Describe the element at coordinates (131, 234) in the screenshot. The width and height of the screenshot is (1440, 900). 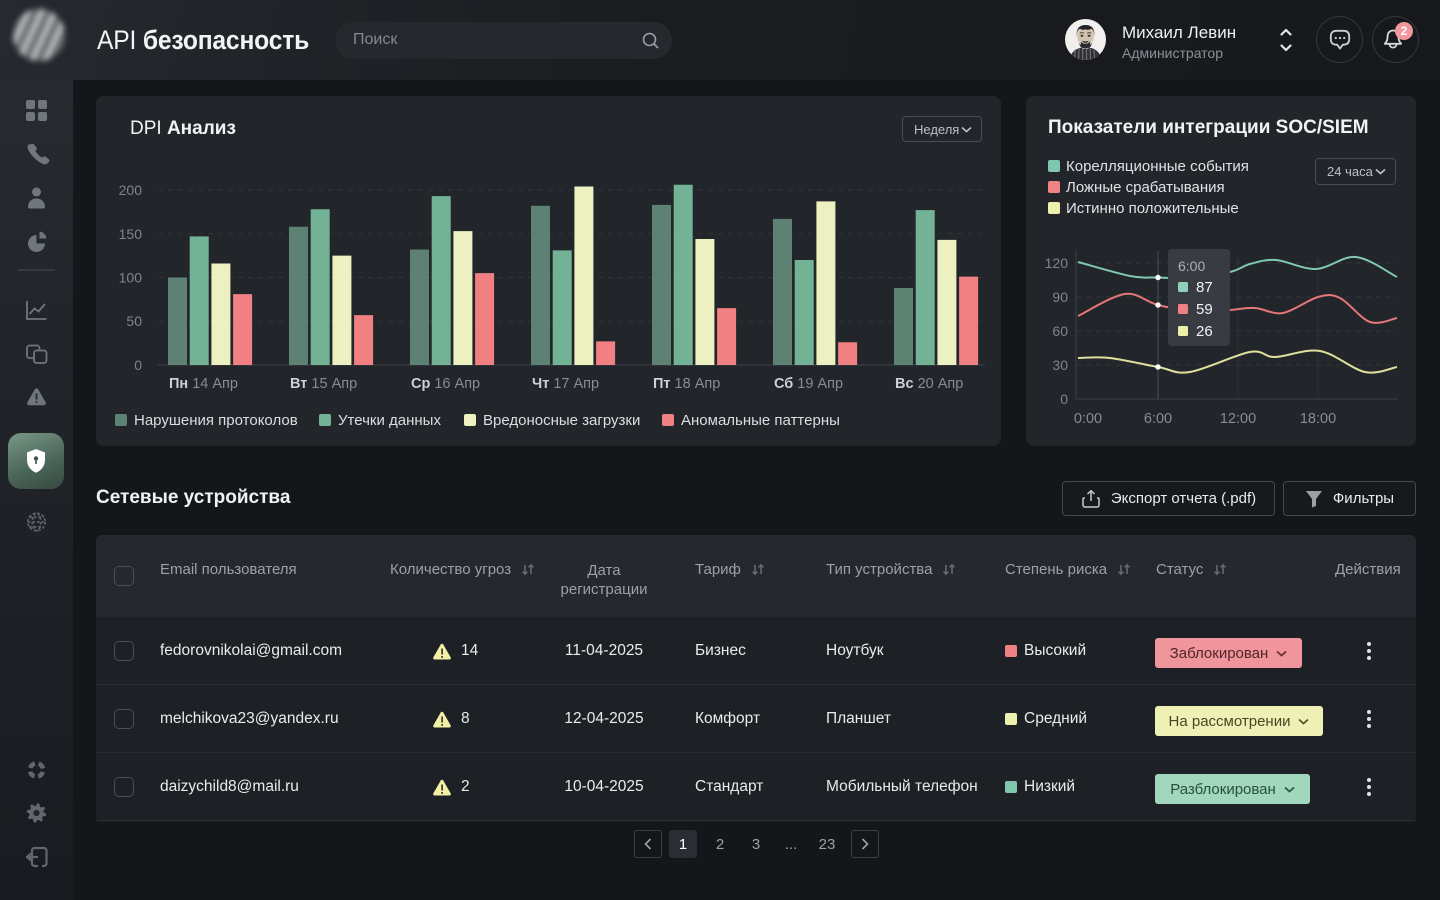
I see `svg-text: 150` at that location.